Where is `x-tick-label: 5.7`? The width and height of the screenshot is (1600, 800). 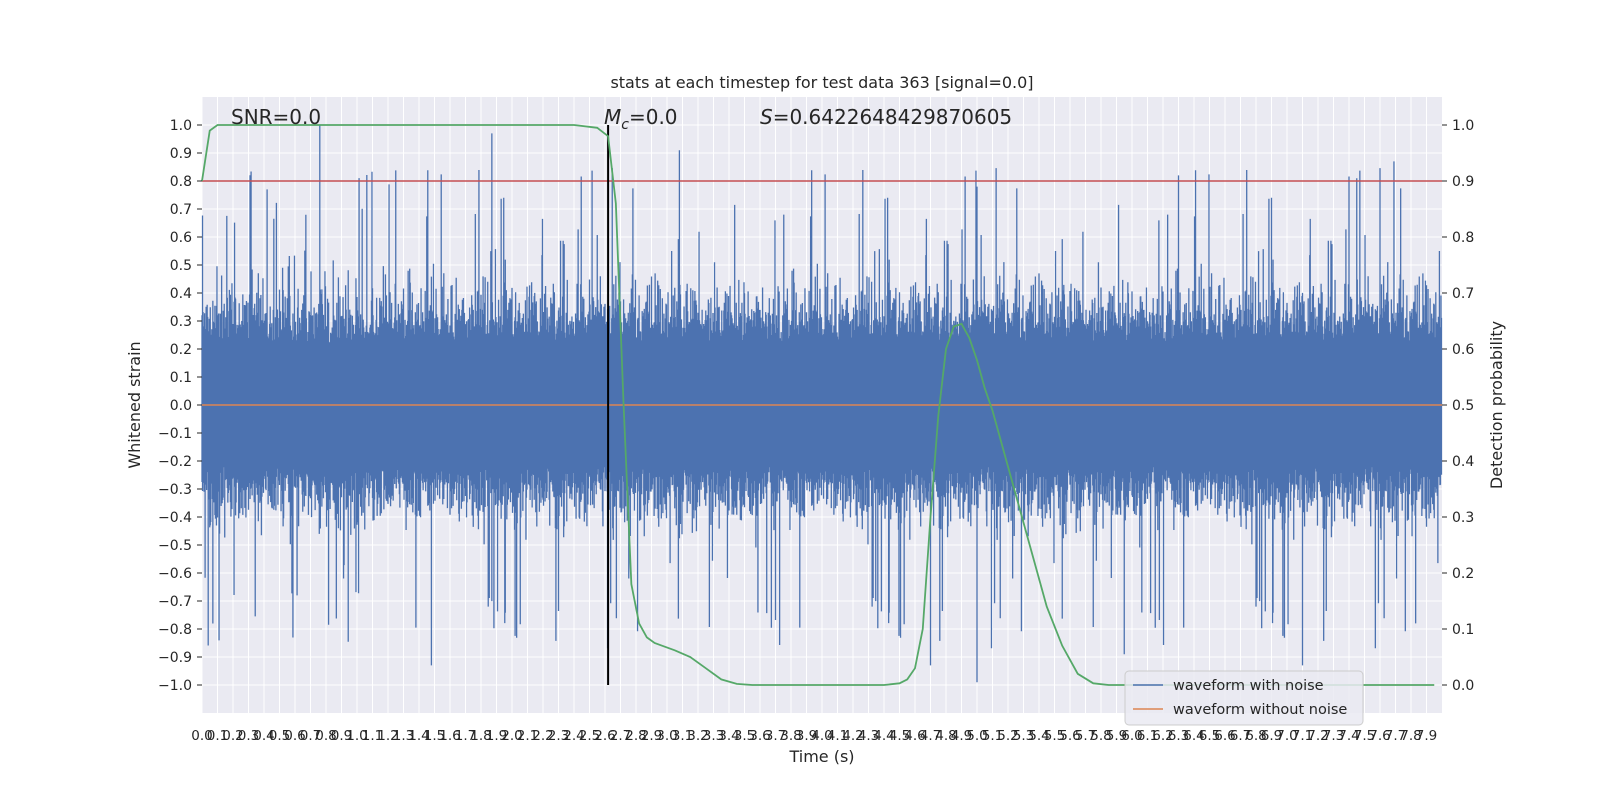
x-tick-label: 5.7 is located at coordinates (1085, 736).